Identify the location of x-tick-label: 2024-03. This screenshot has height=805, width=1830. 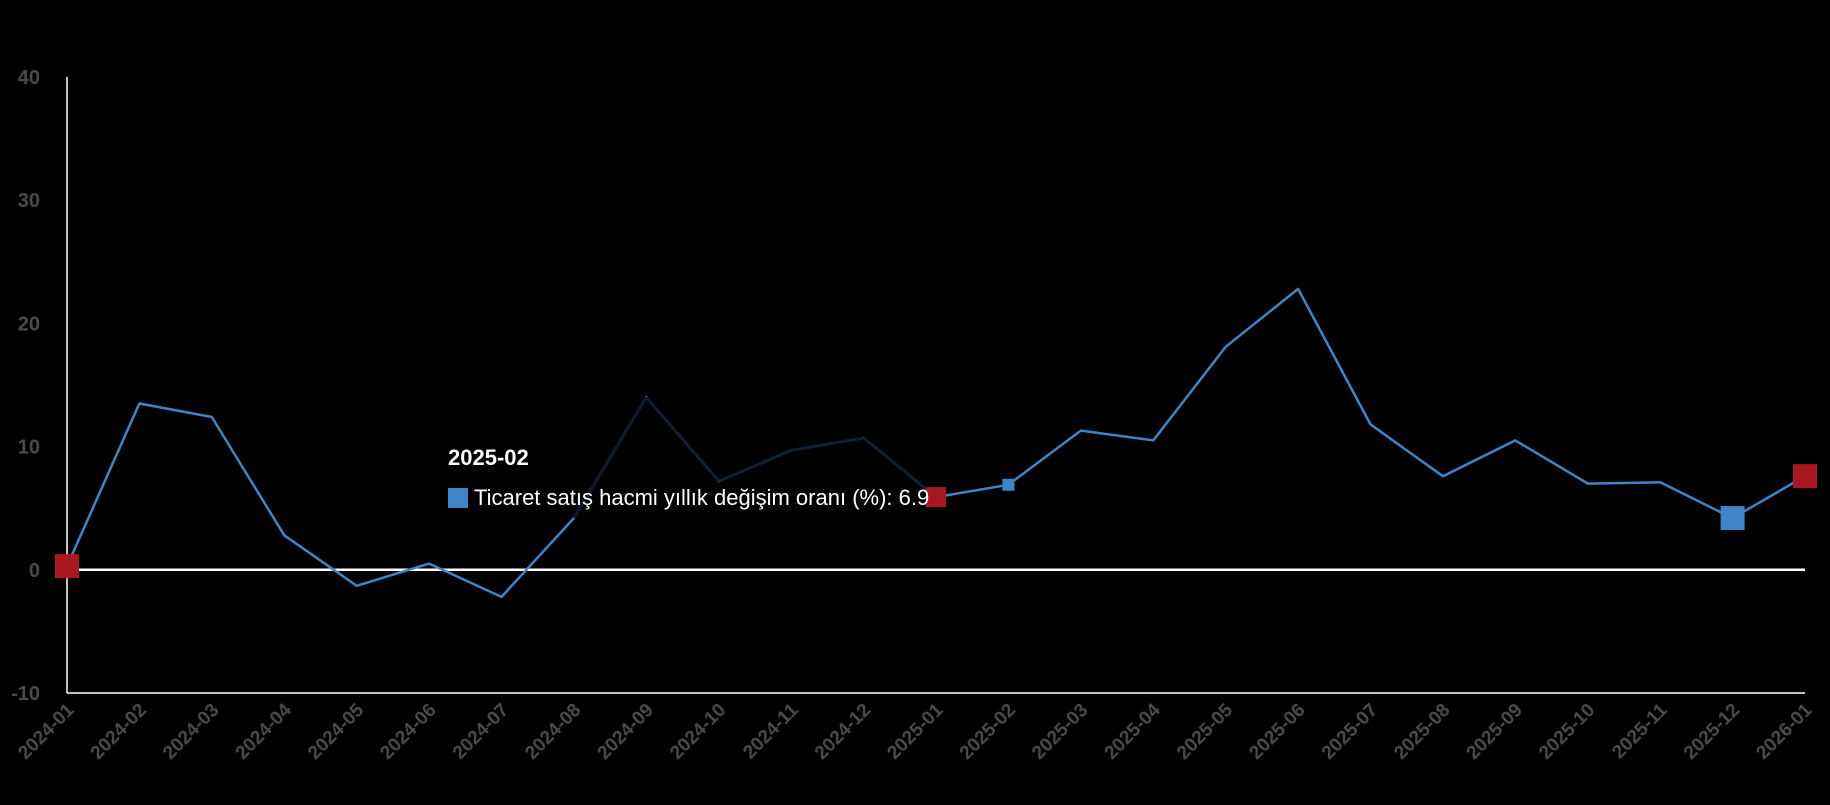
(191, 732).